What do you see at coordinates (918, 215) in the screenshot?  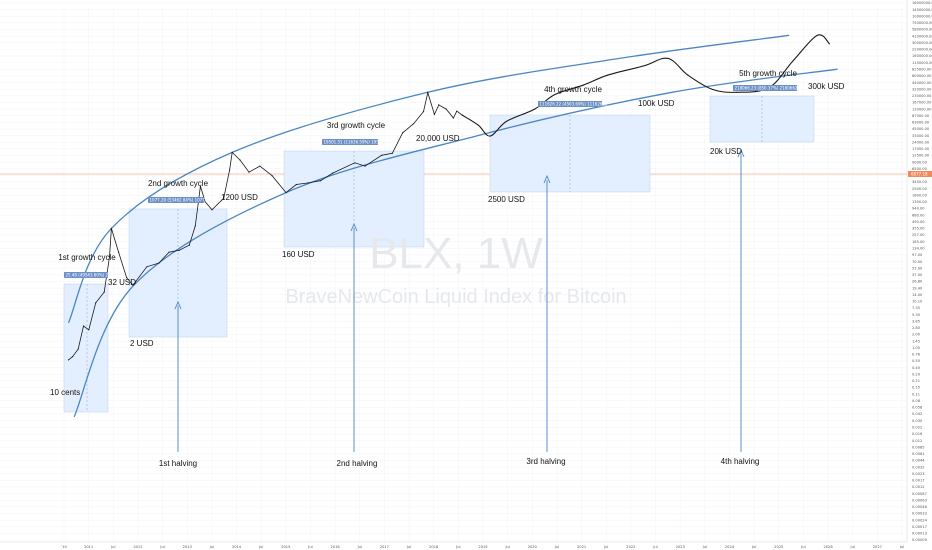 I see `y-tick-label: 680.00` at bounding box center [918, 215].